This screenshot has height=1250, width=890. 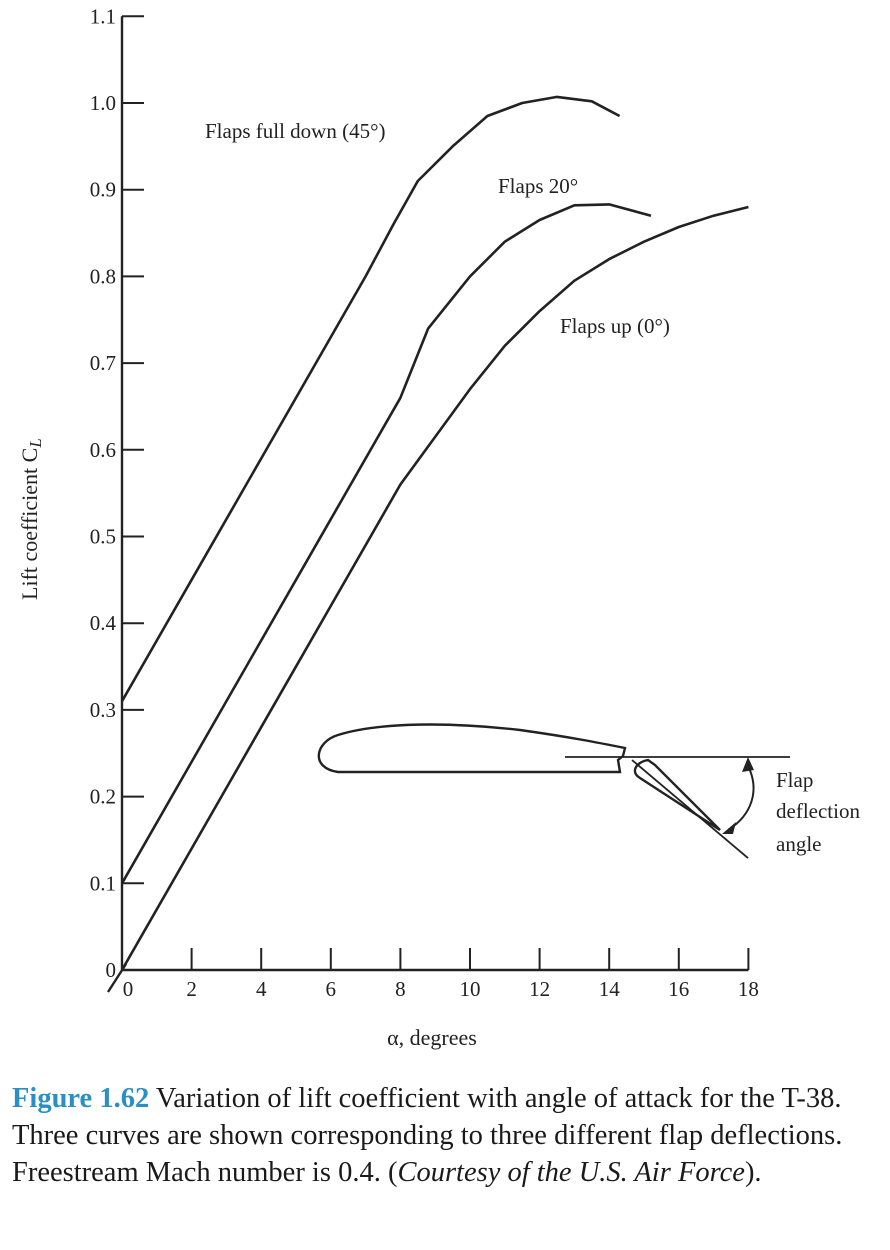 I want to click on inset-label-line-1: Flap, so click(x=794, y=780).